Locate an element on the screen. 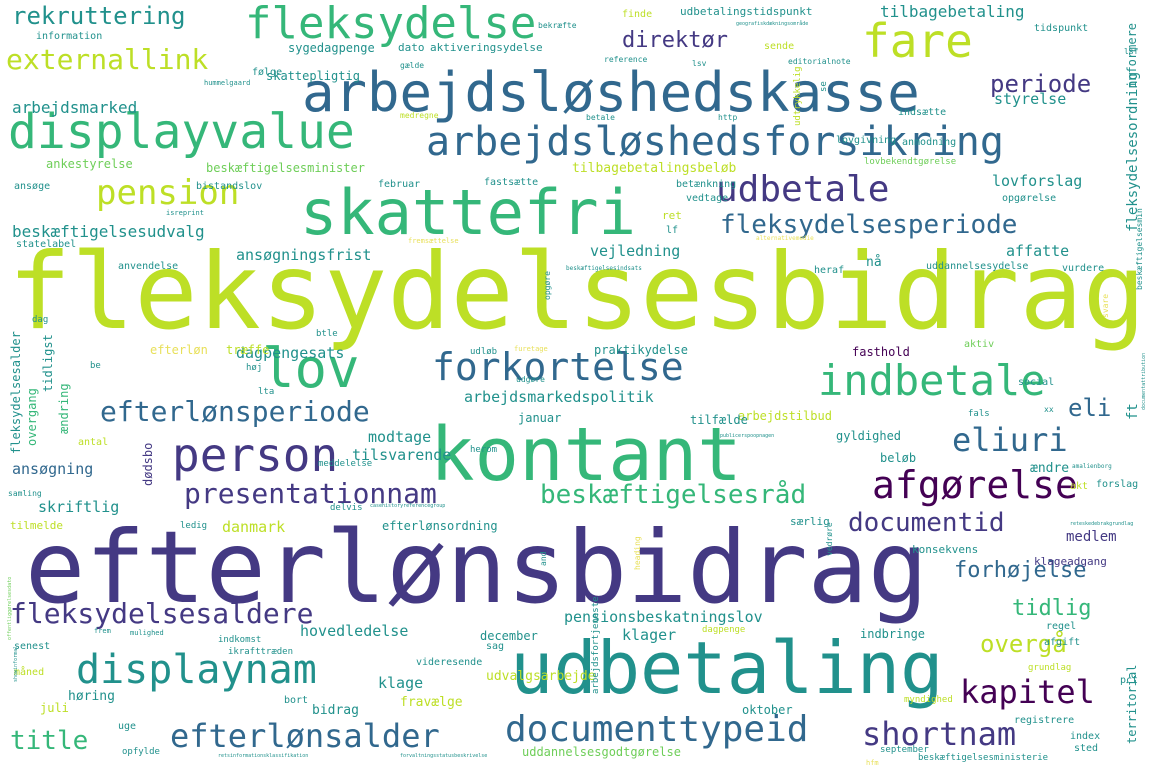 The width and height of the screenshot is (1155, 770). word: indbringe is located at coordinates (892, 634).